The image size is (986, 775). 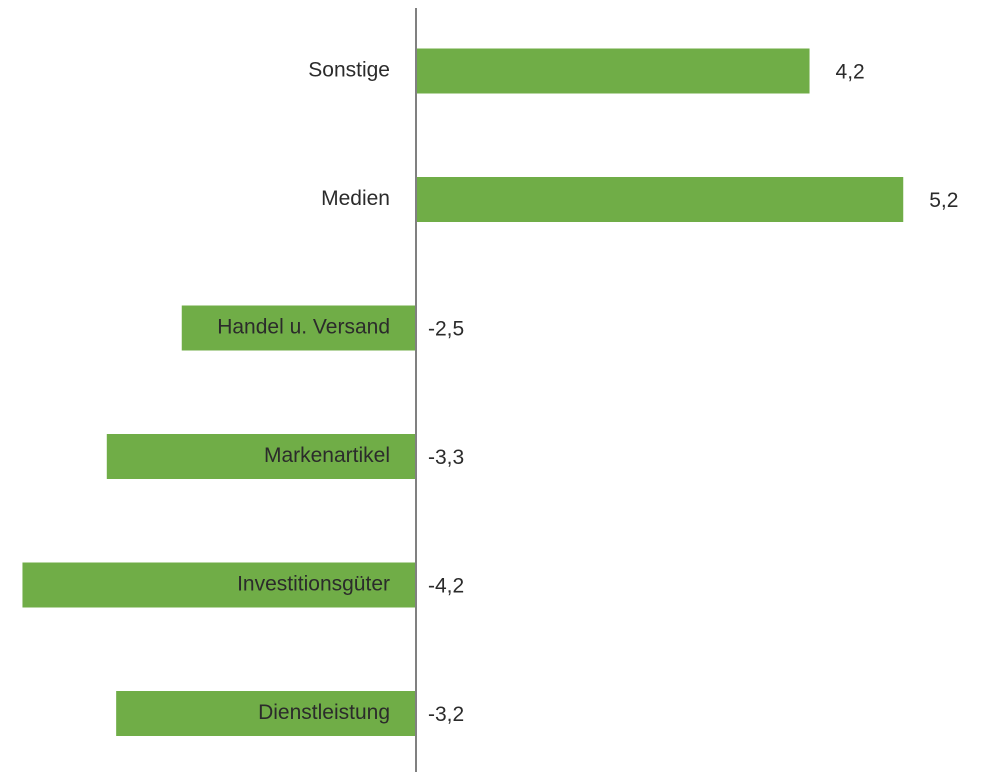 I want to click on value-label-5: -3,2, so click(x=446, y=714).